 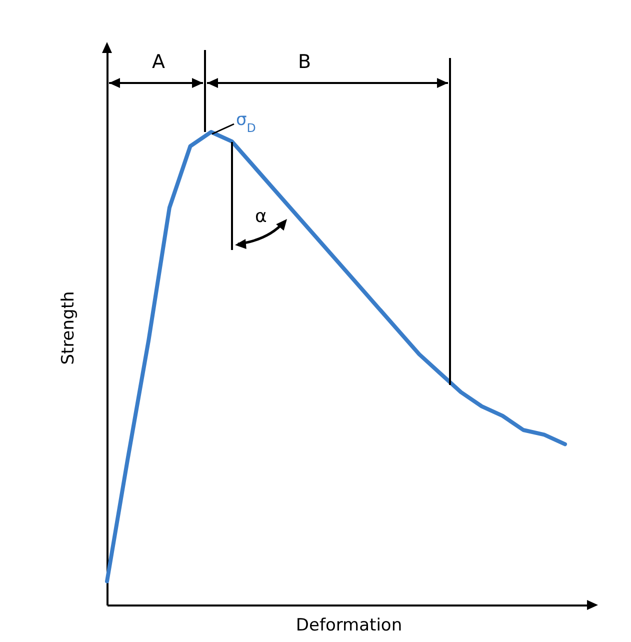 I want to click on annotation: σ$_{D}$, so click(x=246, y=122).